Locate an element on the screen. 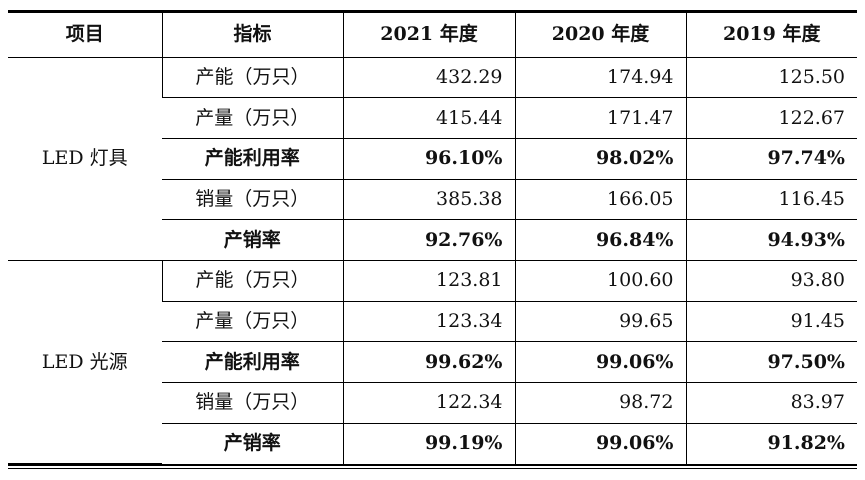  value-2021: 96.10% is located at coordinates (428, 159).